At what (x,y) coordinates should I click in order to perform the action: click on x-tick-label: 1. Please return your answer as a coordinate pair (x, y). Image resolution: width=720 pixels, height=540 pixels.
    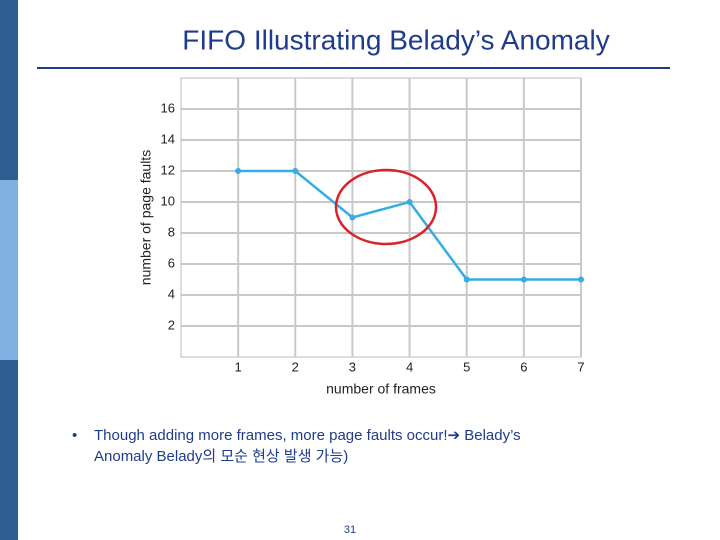
    Looking at the image, I should click on (238, 366).